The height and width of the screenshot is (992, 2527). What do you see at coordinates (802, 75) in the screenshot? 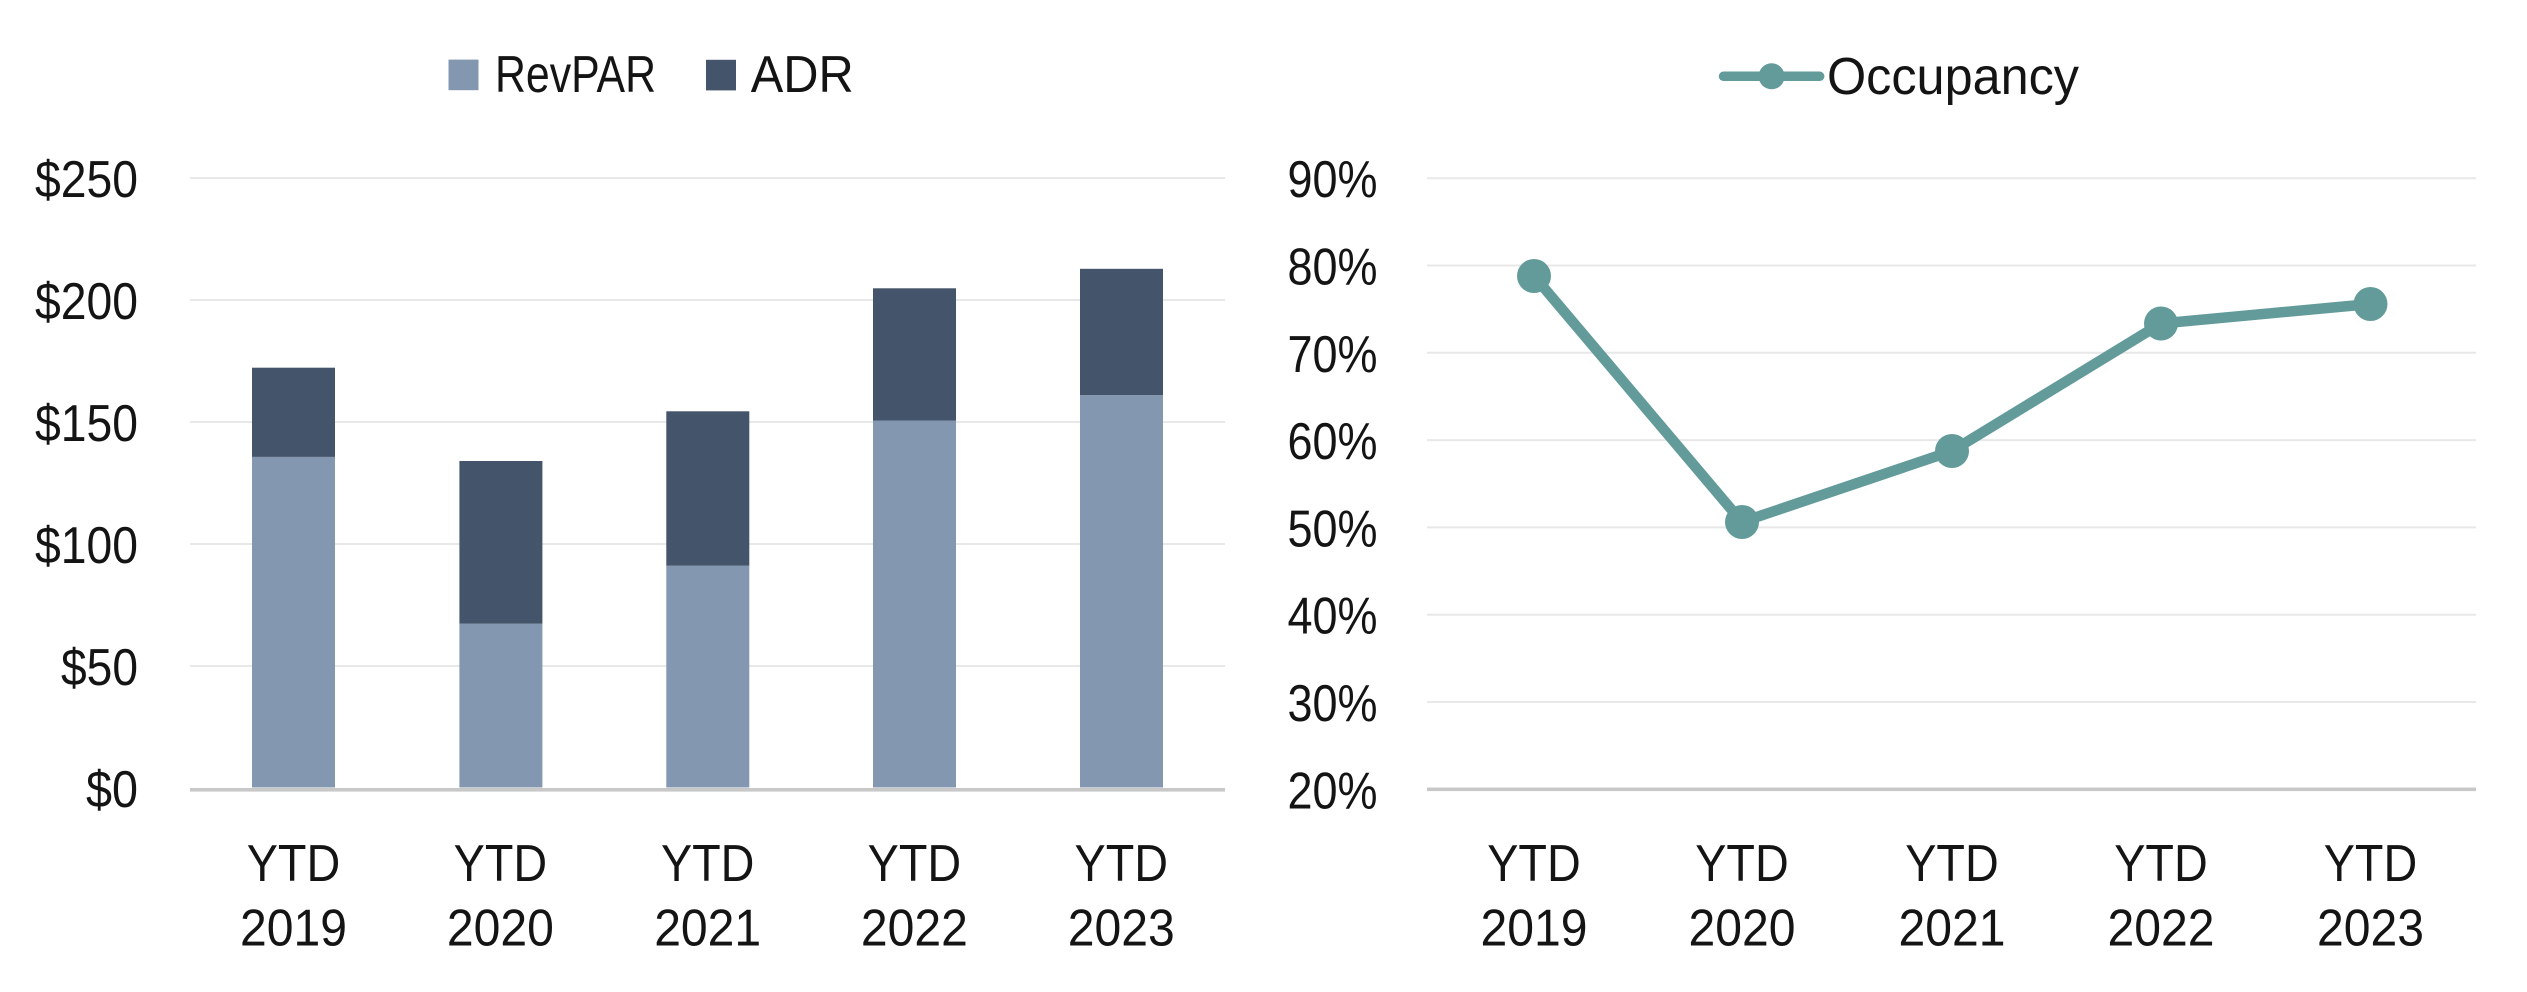
I see `svg-text: ADR` at bounding box center [802, 75].